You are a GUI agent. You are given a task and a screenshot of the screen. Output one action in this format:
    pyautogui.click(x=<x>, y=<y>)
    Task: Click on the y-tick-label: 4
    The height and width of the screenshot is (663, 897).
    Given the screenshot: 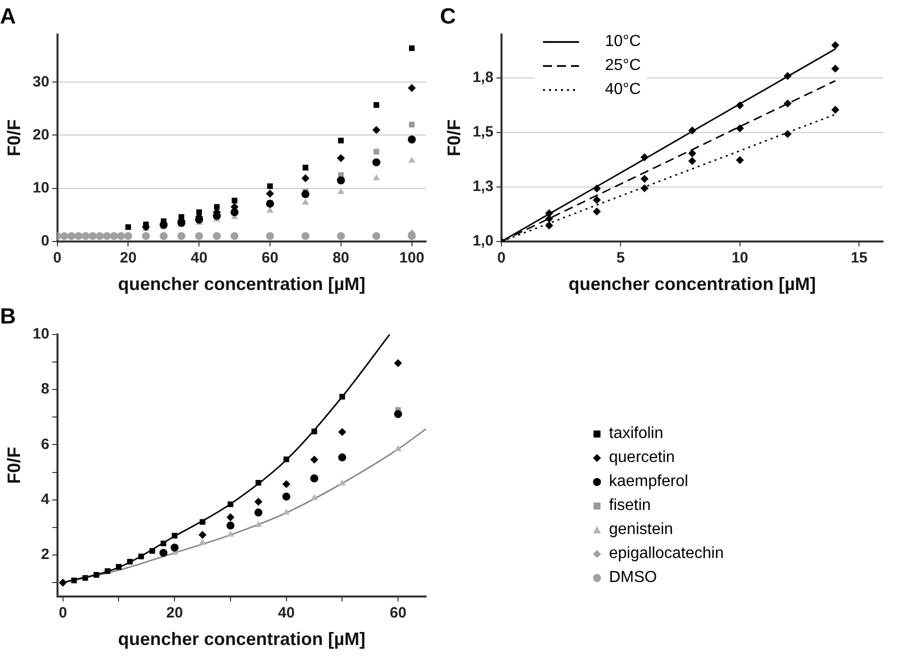 What is the action you would take?
    pyautogui.click(x=45, y=499)
    